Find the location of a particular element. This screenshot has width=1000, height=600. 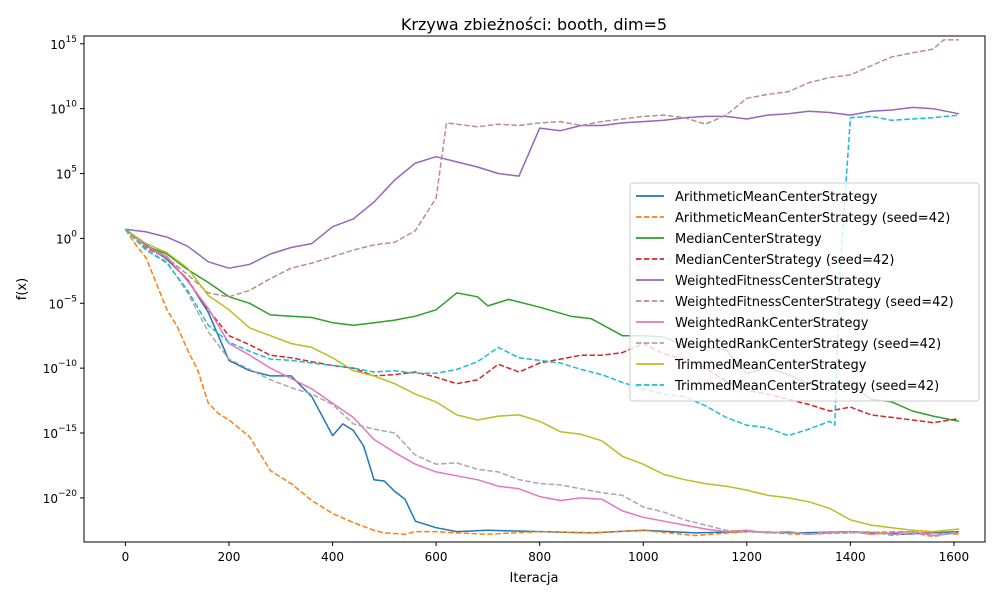

x-axis: 0 200 400 600 800 1000 1200 1400 1600 is located at coordinates (546, 553).